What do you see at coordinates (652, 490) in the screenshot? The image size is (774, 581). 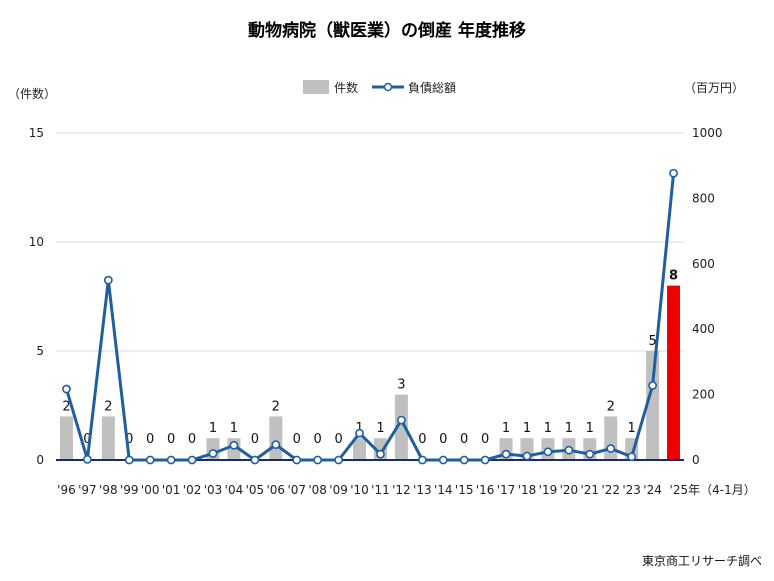 I see `x-axis-tick-label: '24` at bounding box center [652, 490].